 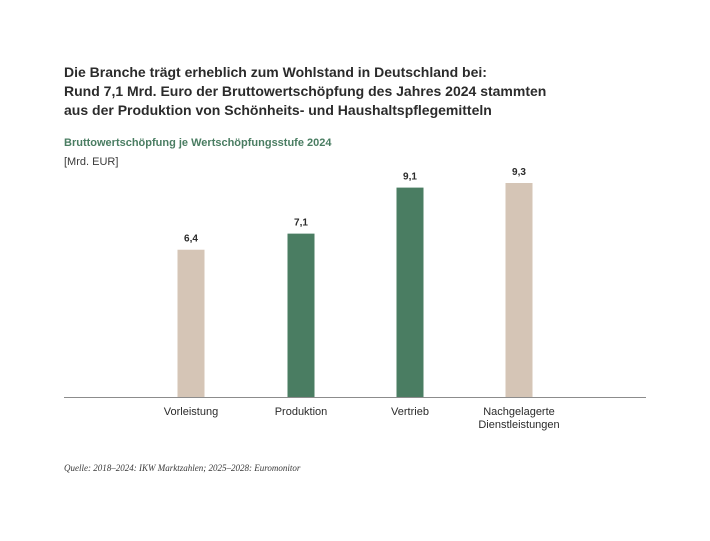 I want to click on category-label-2: Vertrieb, so click(x=410, y=412).